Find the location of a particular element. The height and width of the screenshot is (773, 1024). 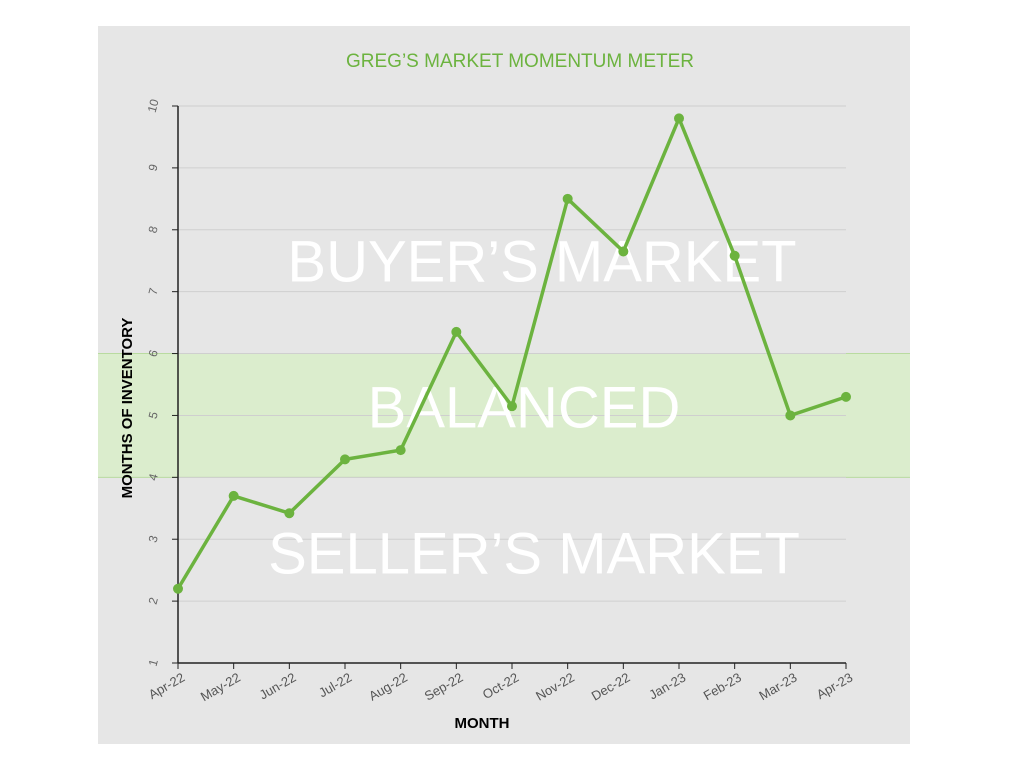

band-label: BALANCED is located at coordinates (524, 407).